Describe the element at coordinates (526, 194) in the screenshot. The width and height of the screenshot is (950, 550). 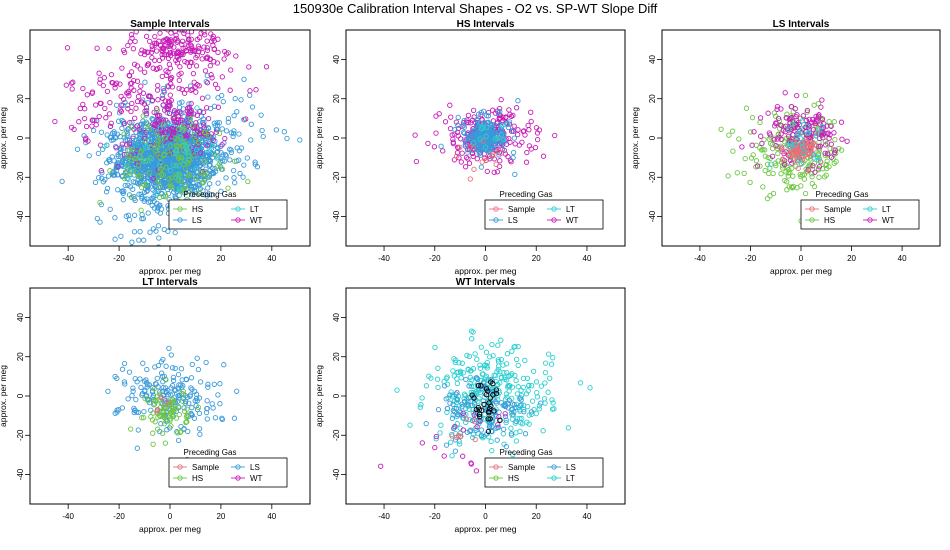
I see `legend-title: Preceding Gas` at that location.